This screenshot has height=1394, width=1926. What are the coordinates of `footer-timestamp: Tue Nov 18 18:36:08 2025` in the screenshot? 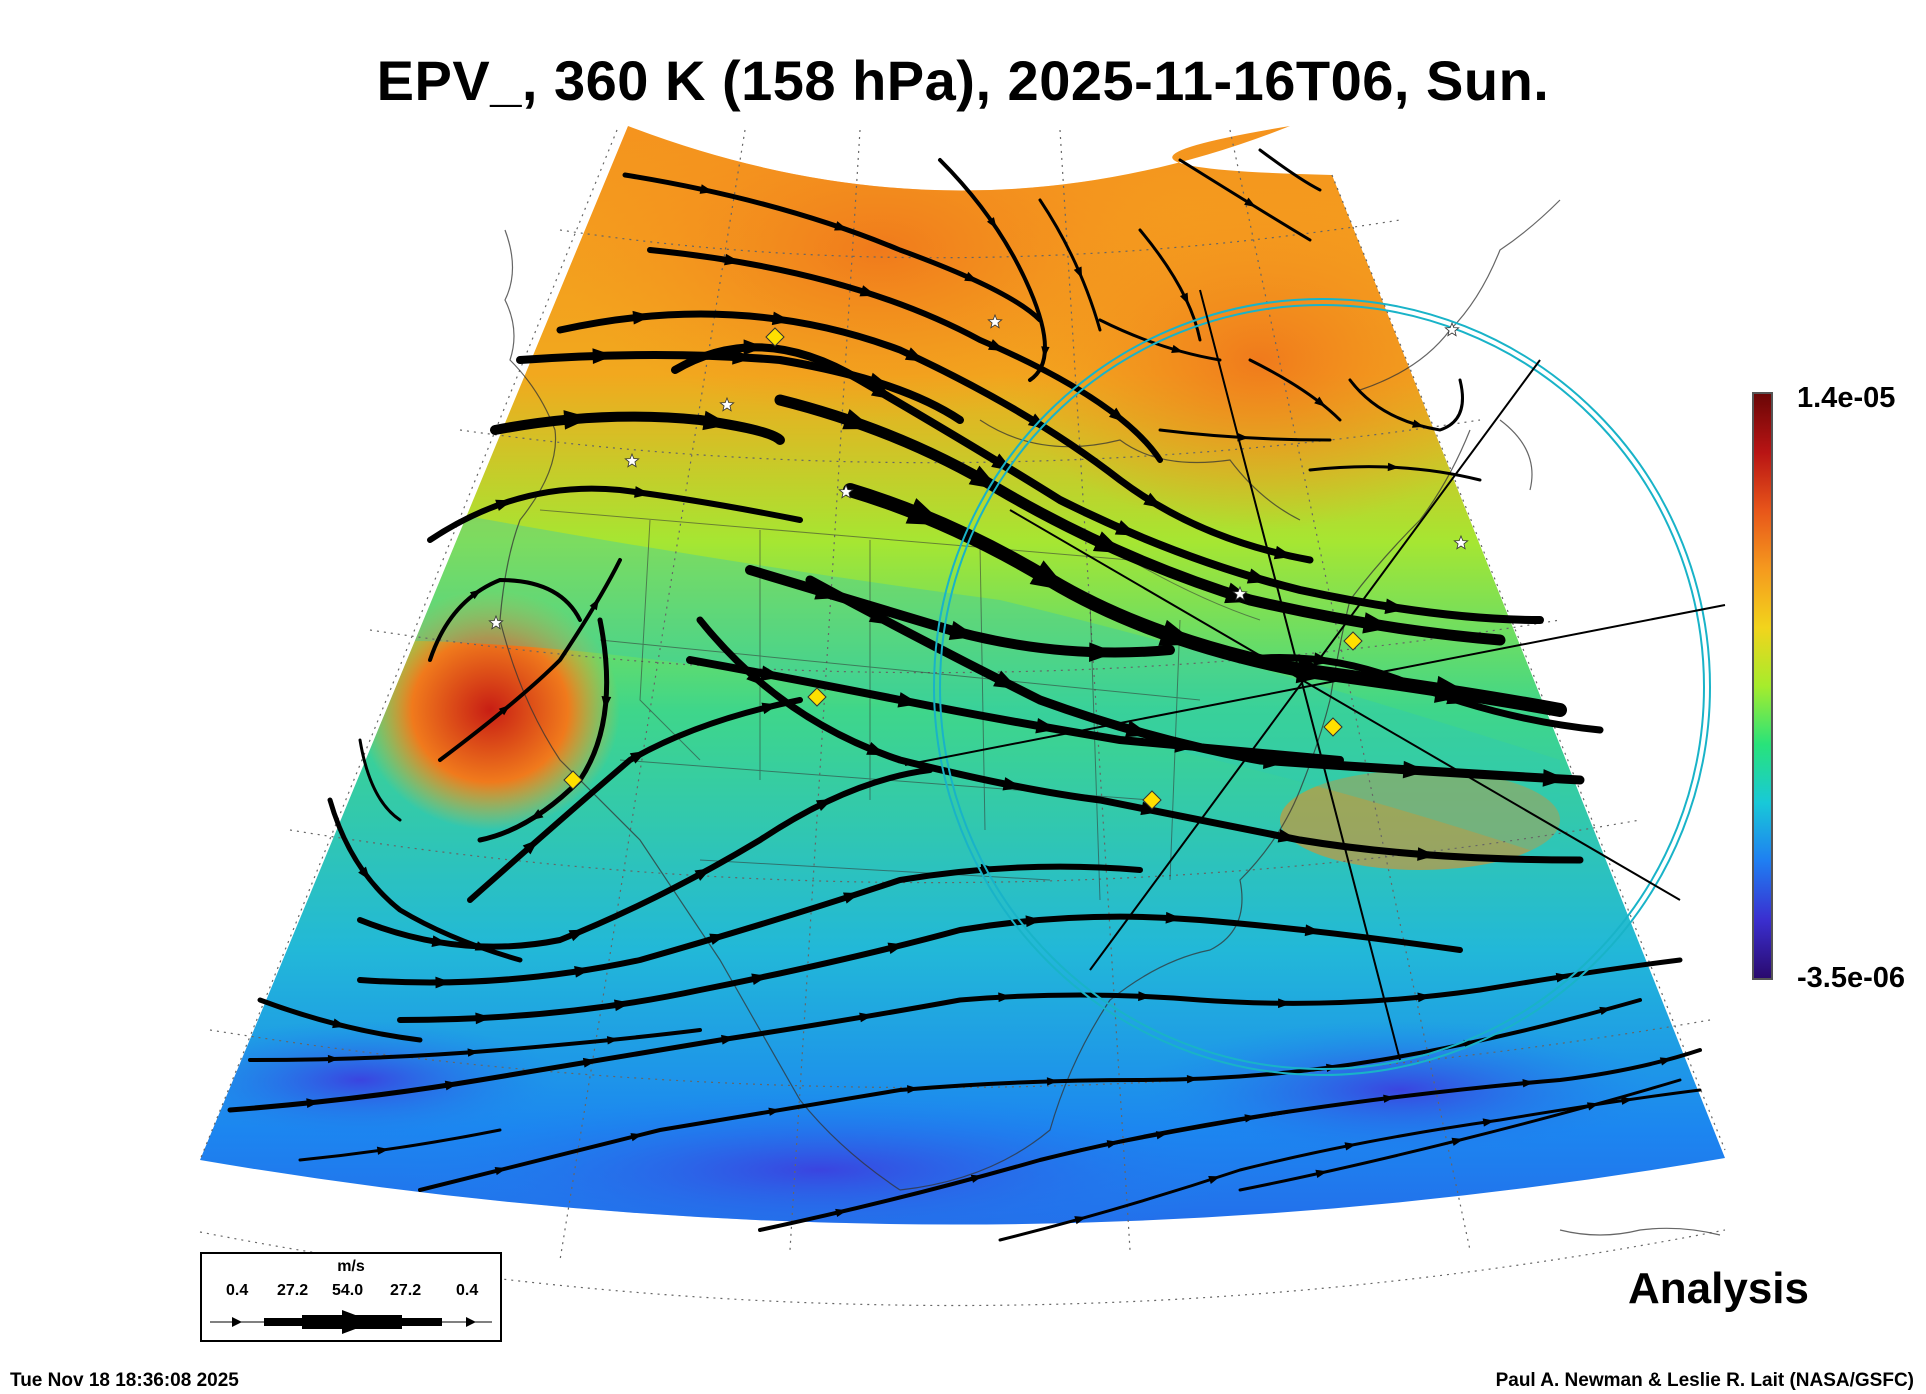 It's located at (124, 1380).